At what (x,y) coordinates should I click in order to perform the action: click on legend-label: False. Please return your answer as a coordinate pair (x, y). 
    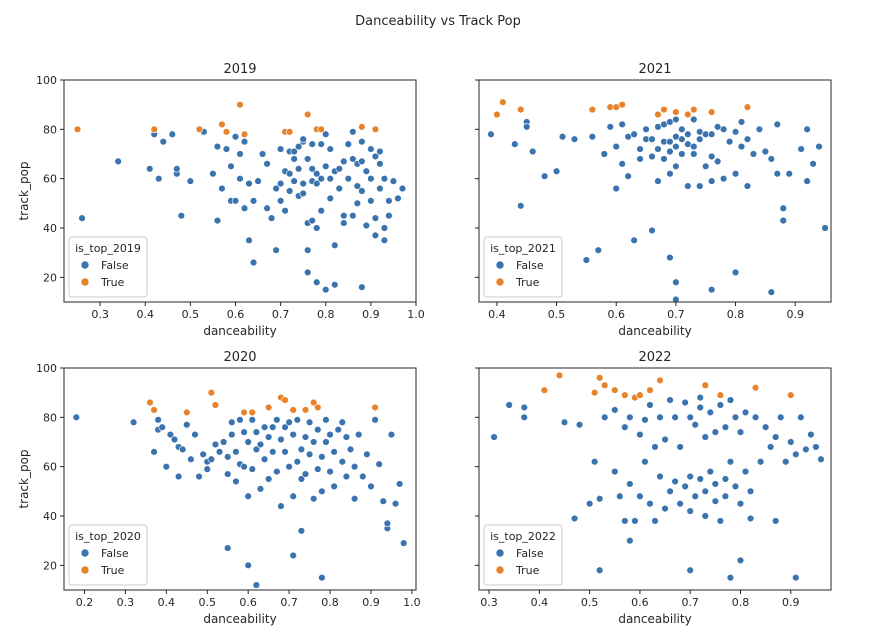
    Looking at the image, I should click on (115, 553).